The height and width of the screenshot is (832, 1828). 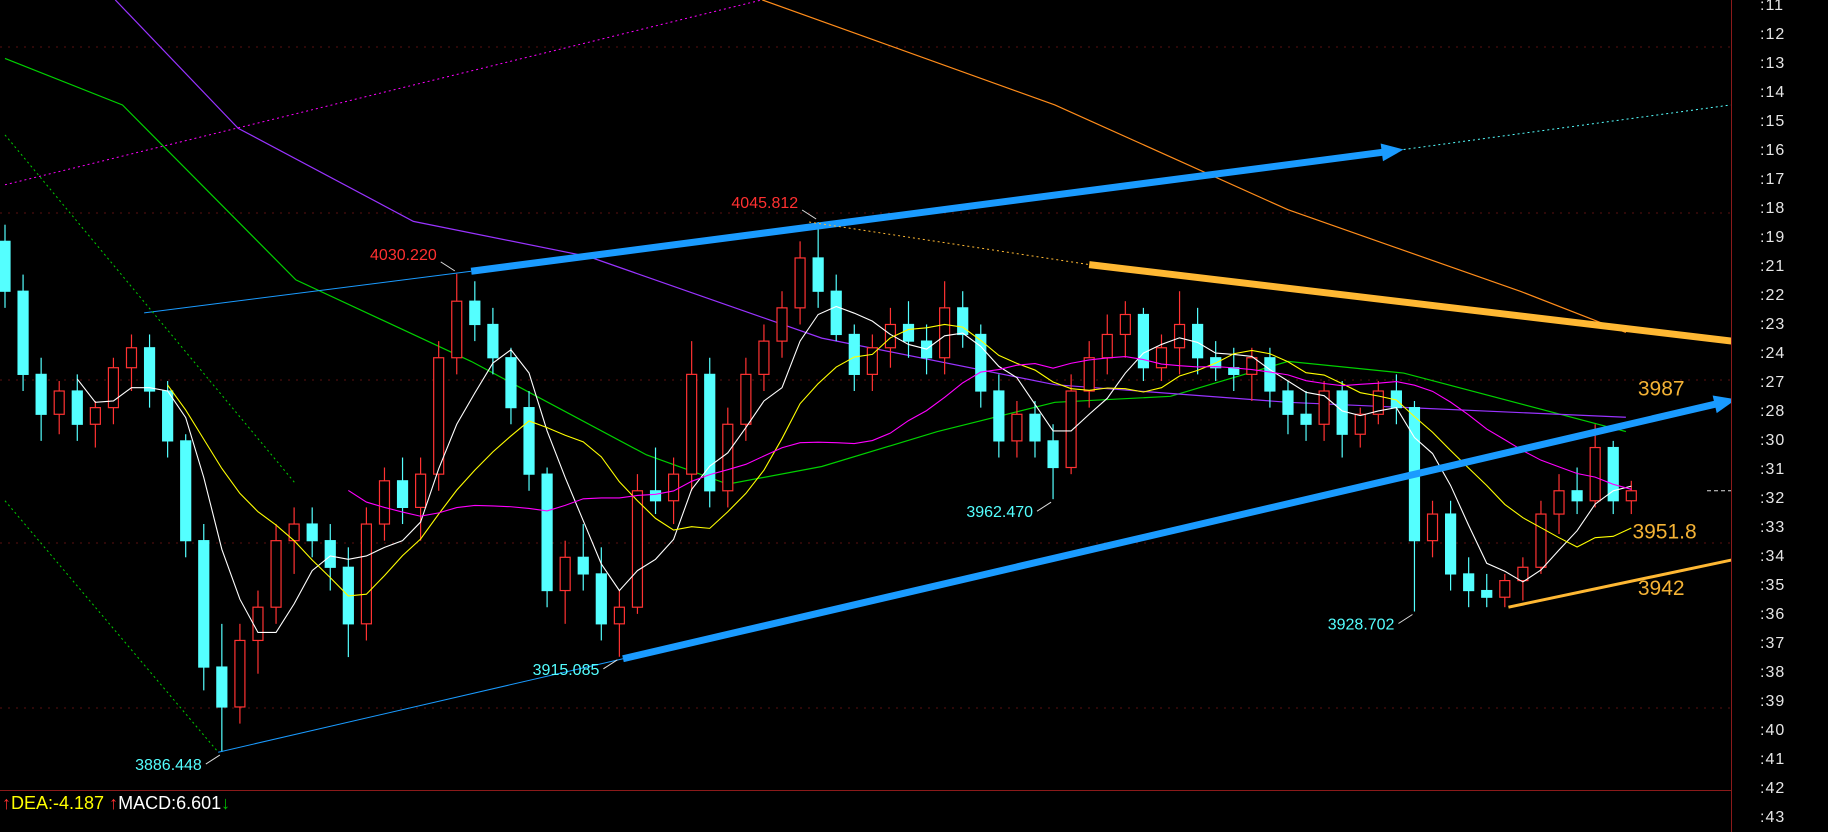 I want to click on price-axis-label: :13, so click(x=1773, y=63).